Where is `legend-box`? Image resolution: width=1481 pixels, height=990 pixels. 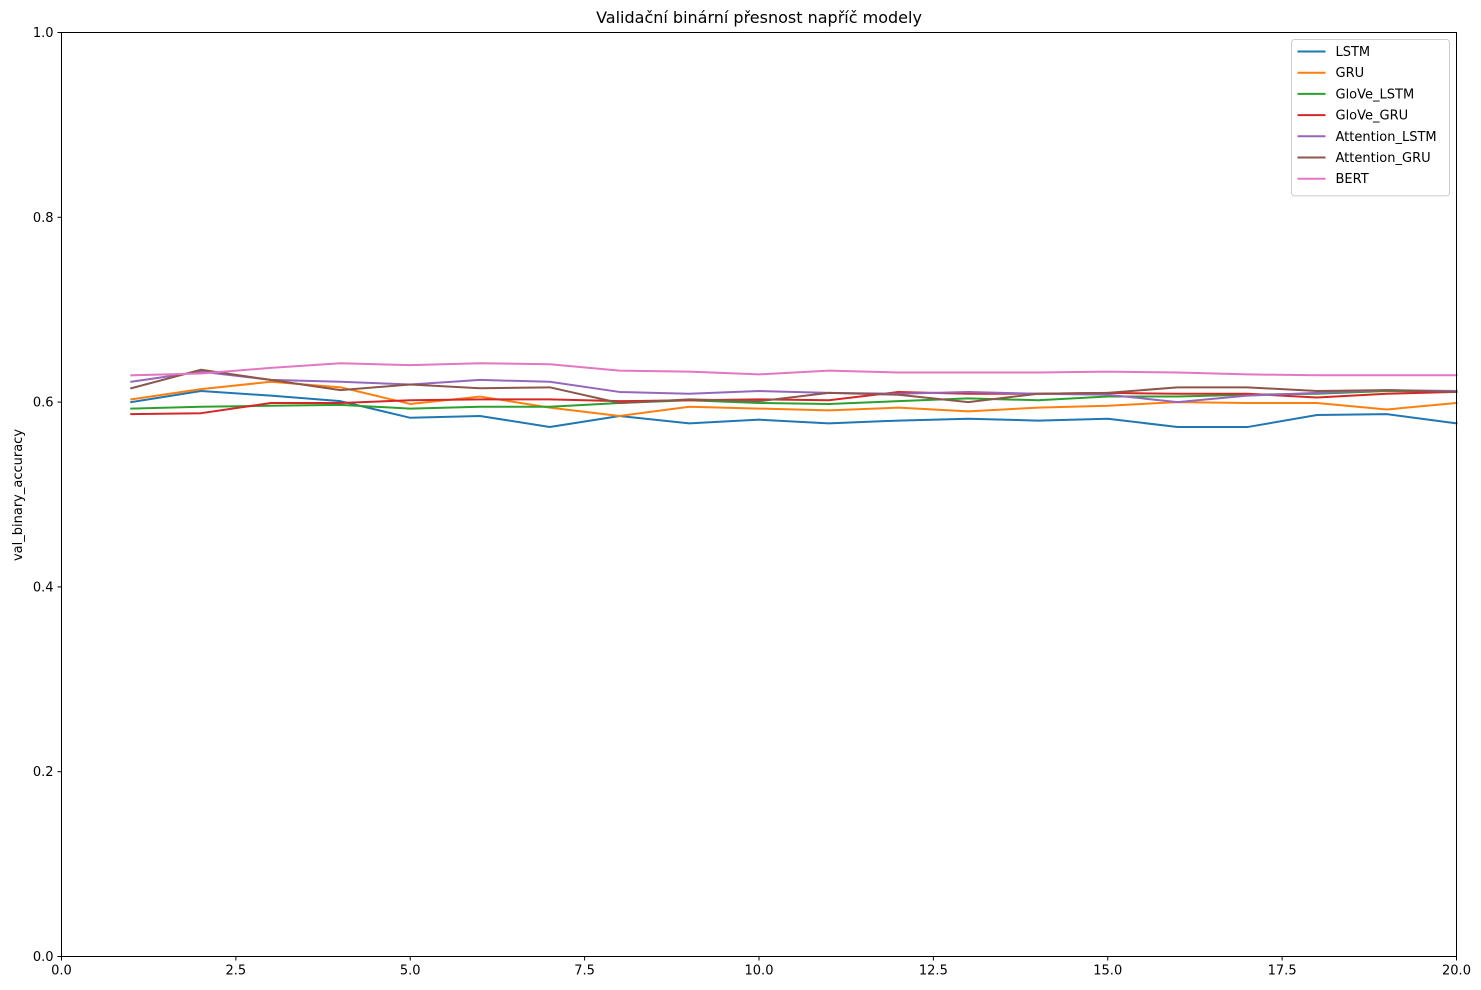
legend-box is located at coordinates (1370, 118).